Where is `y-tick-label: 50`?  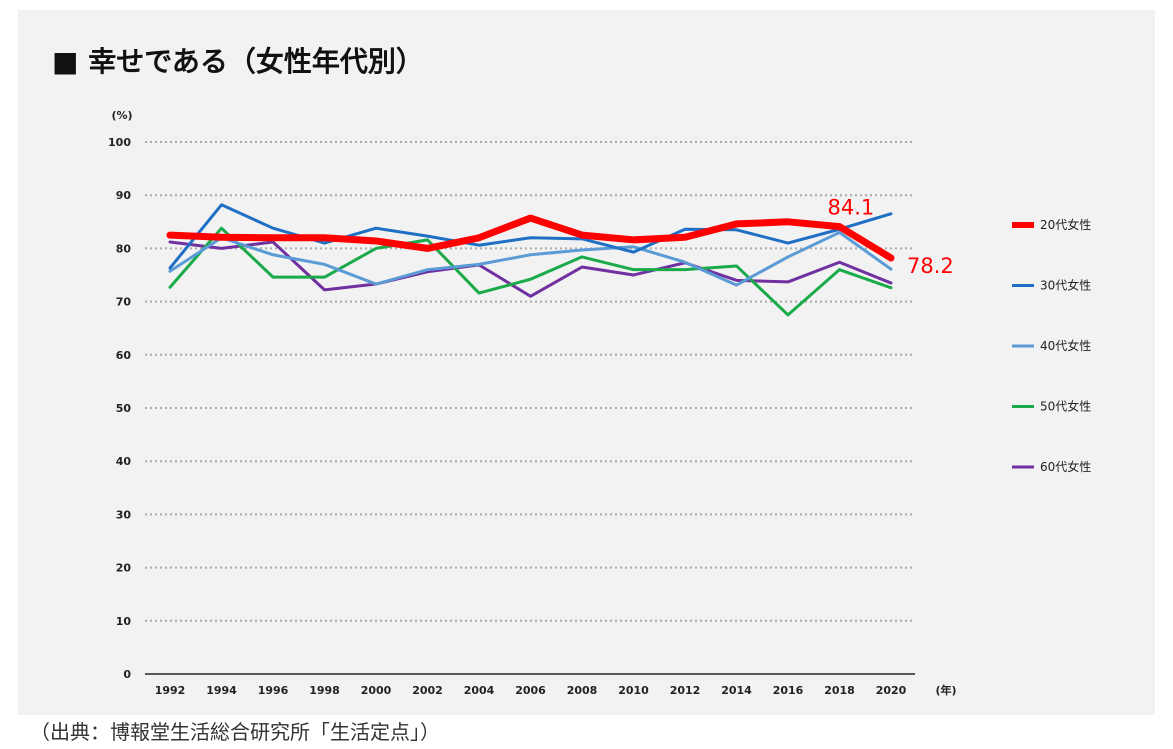
y-tick-label: 50 is located at coordinates (124, 408).